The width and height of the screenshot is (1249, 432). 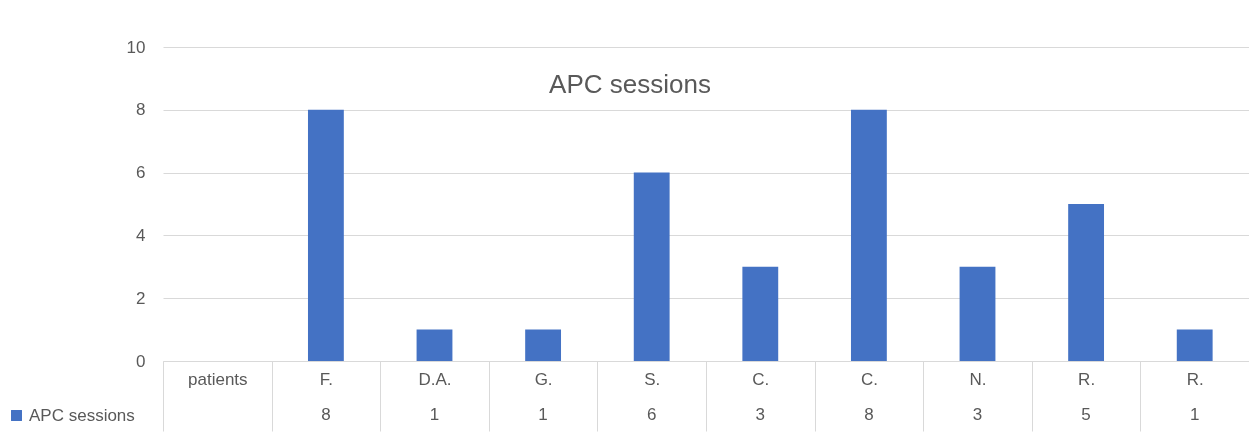 What do you see at coordinates (136, 47) in the screenshot?
I see `y-tick-label: 10` at bounding box center [136, 47].